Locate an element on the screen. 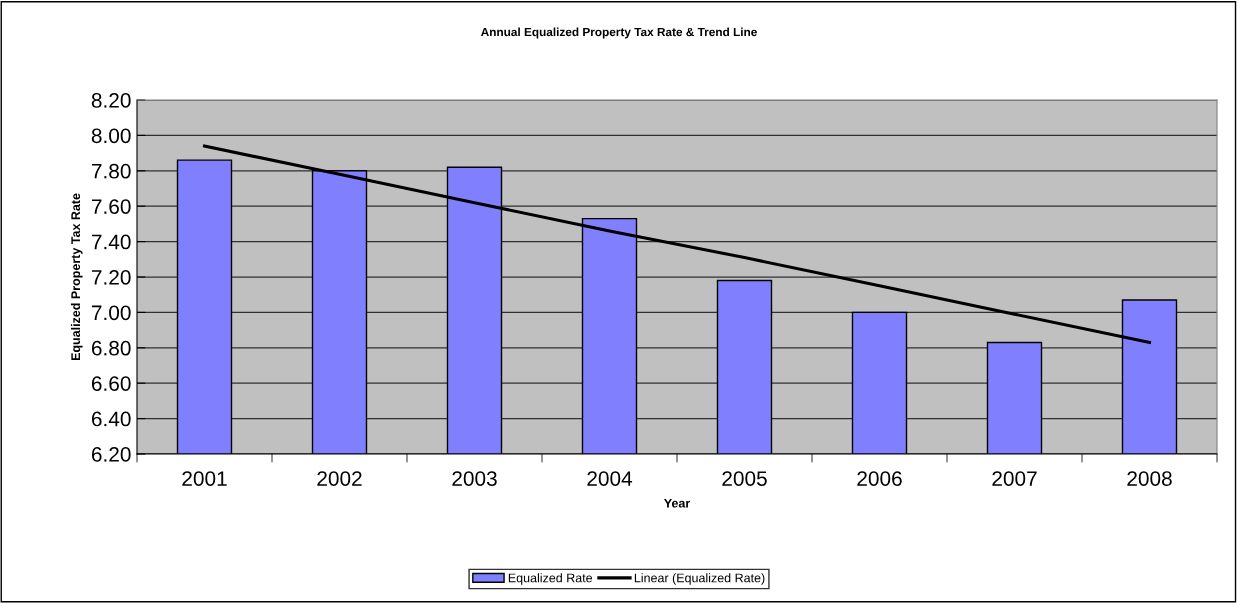 This screenshot has width=1238, height=603. x-tick-label: 2005 is located at coordinates (744, 478).